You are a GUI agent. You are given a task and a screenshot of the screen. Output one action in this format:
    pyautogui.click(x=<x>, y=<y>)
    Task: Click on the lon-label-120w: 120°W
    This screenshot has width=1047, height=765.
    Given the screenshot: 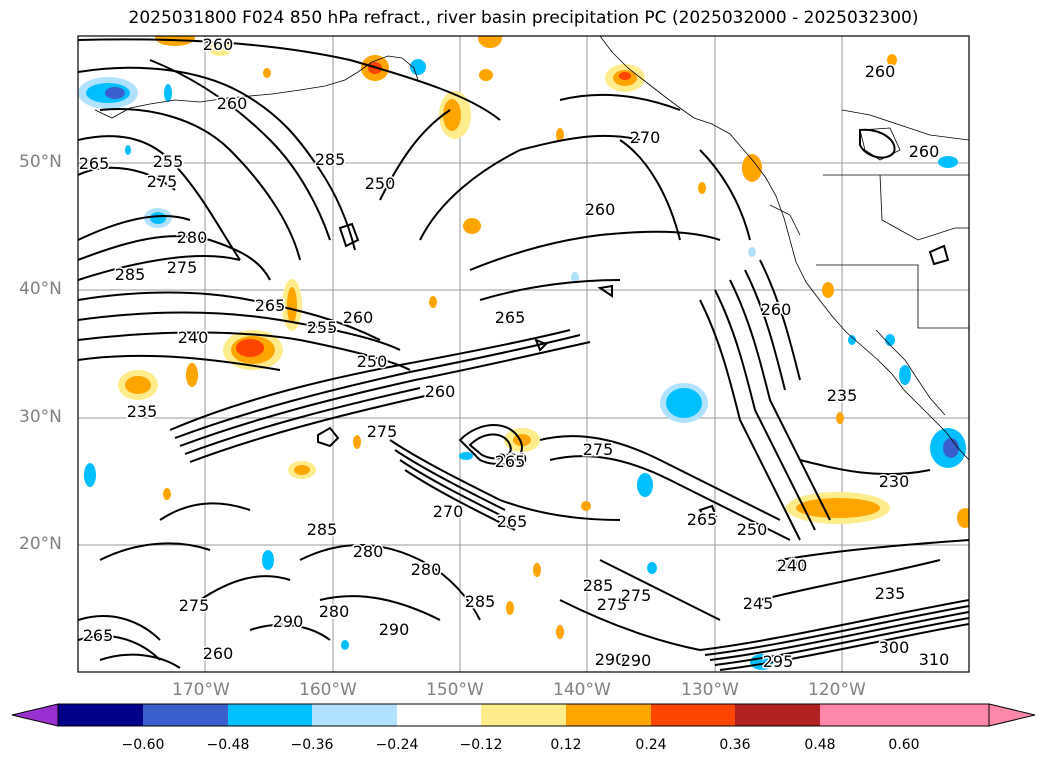 What is the action you would take?
    pyautogui.click(x=837, y=690)
    